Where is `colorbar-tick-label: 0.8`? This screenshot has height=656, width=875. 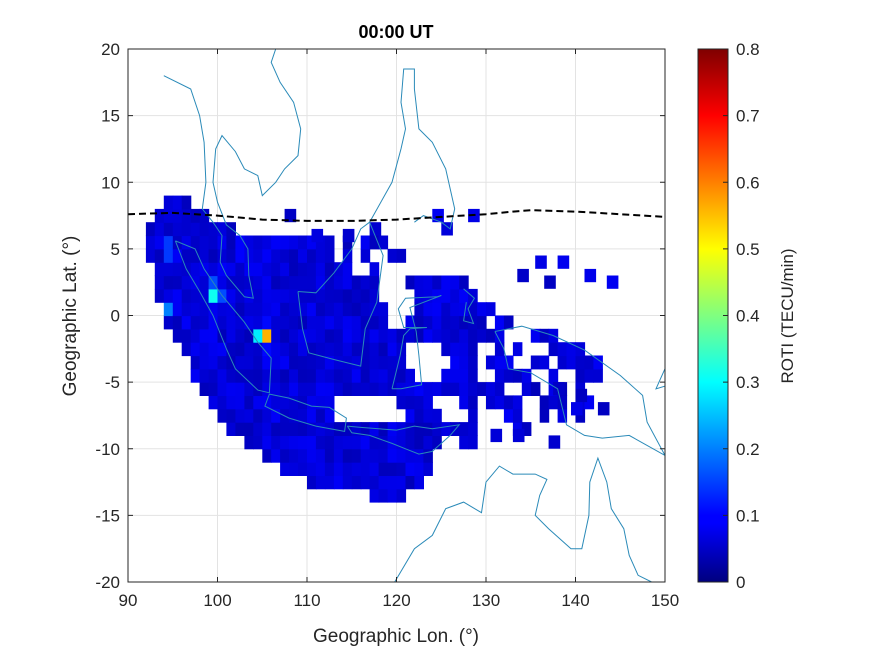 colorbar-tick-label: 0.8 is located at coordinates (748, 49).